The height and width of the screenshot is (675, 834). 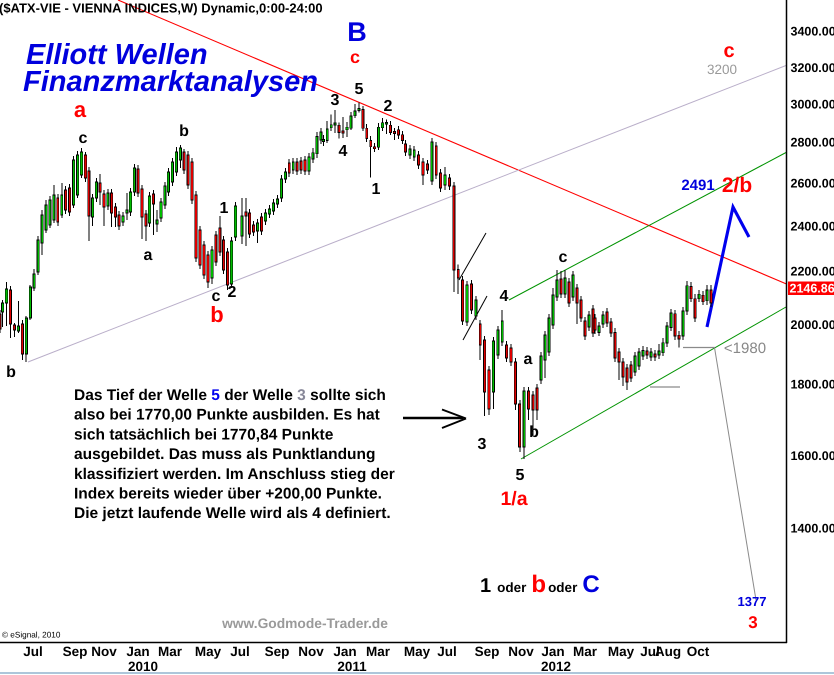 What do you see at coordinates (556, 666) in the screenshot?
I see `svg-text: 2012` at bounding box center [556, 666].